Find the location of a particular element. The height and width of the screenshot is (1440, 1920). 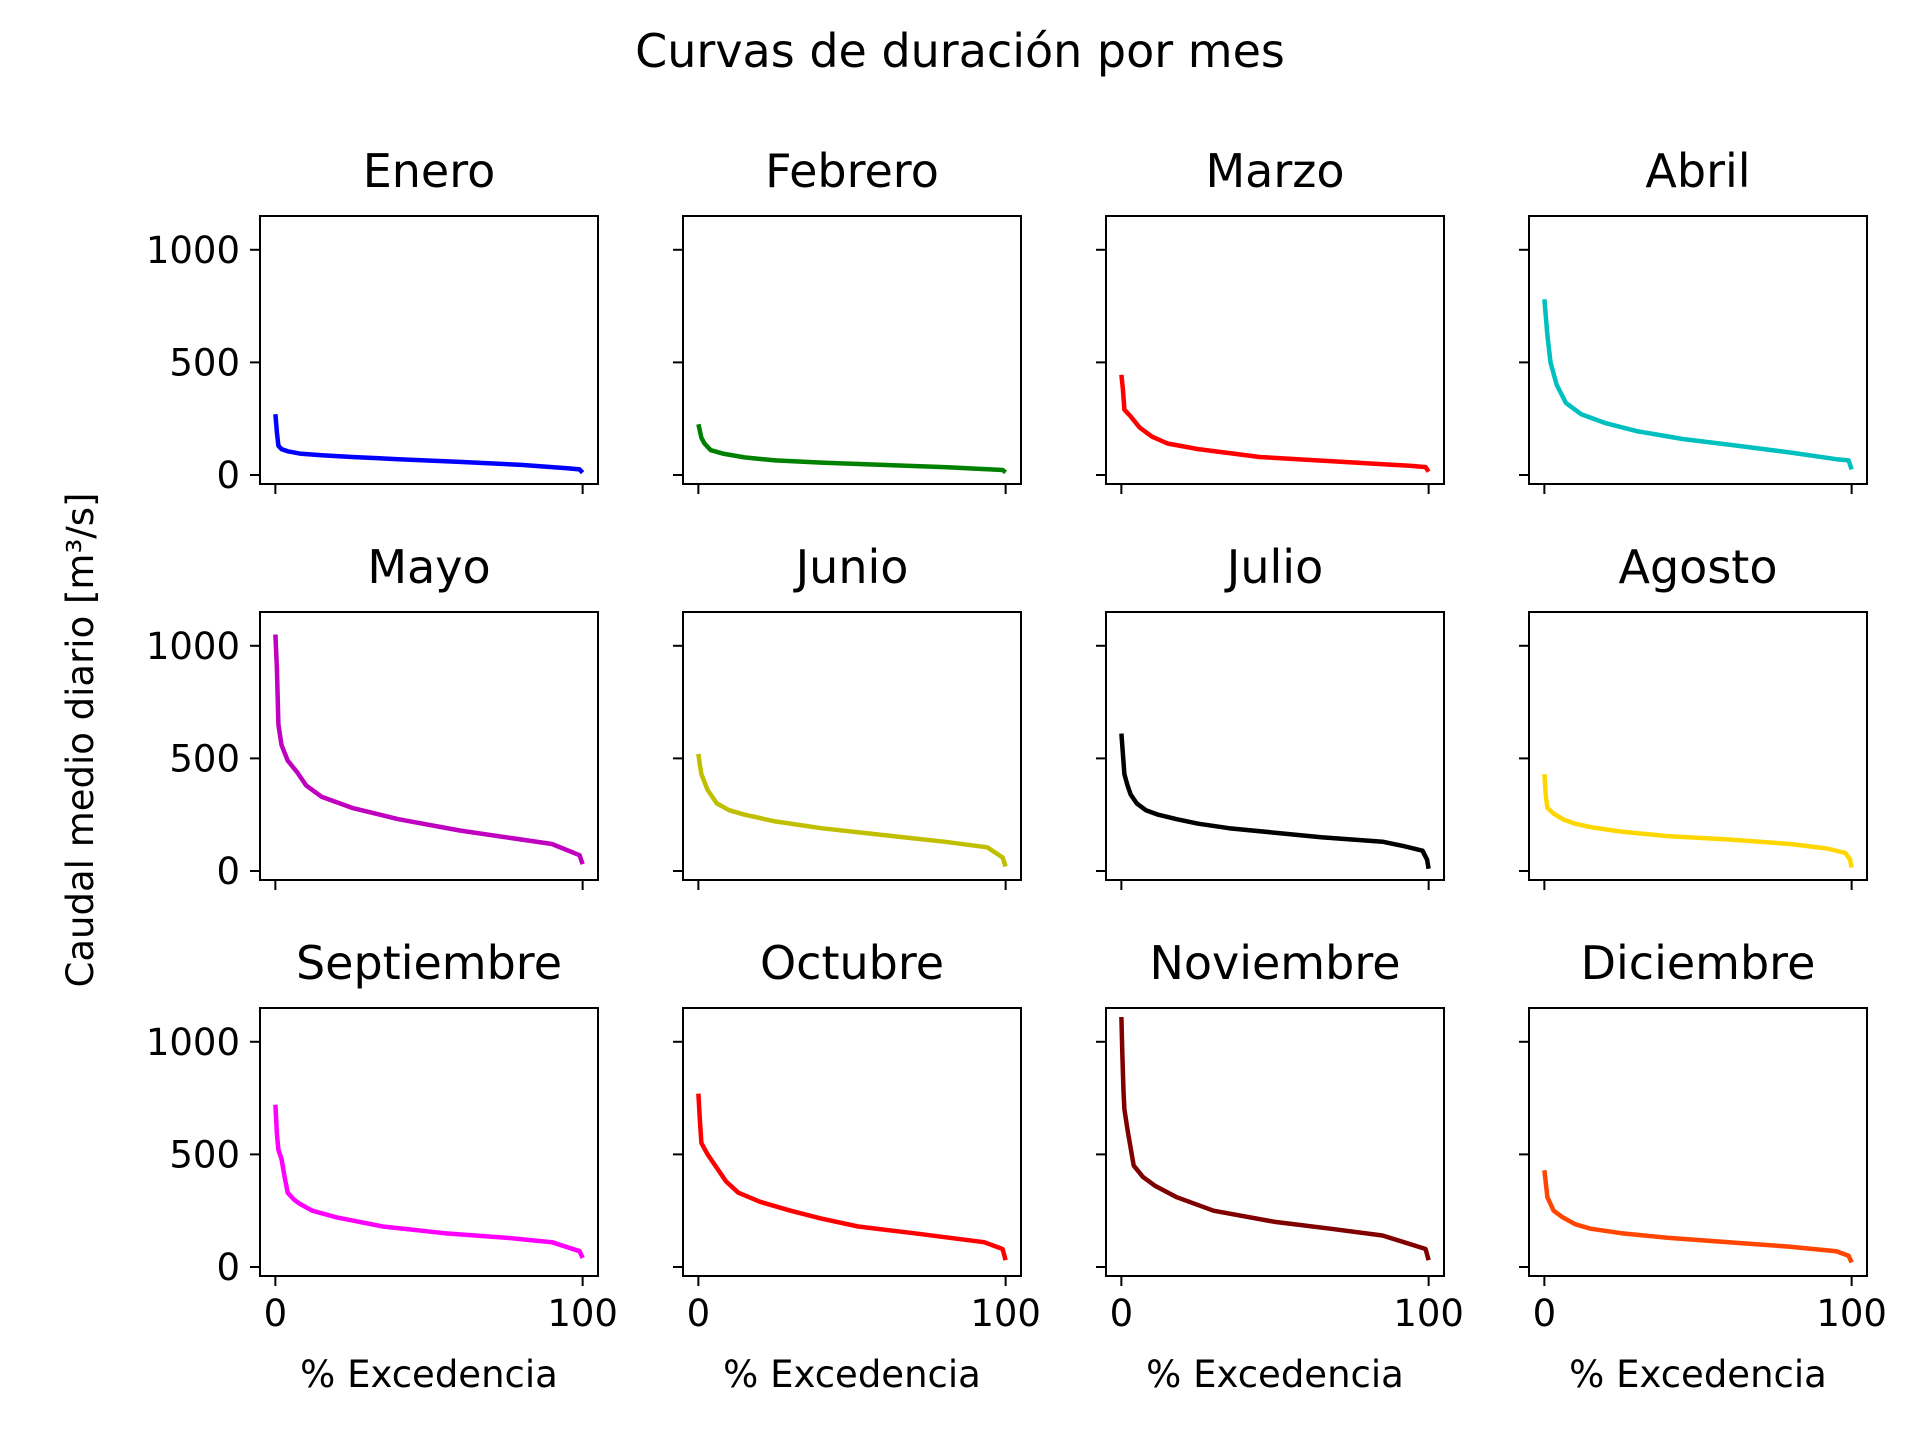

panel-enero: Enero 0 500 1000 is located at coordinates (372, 320).